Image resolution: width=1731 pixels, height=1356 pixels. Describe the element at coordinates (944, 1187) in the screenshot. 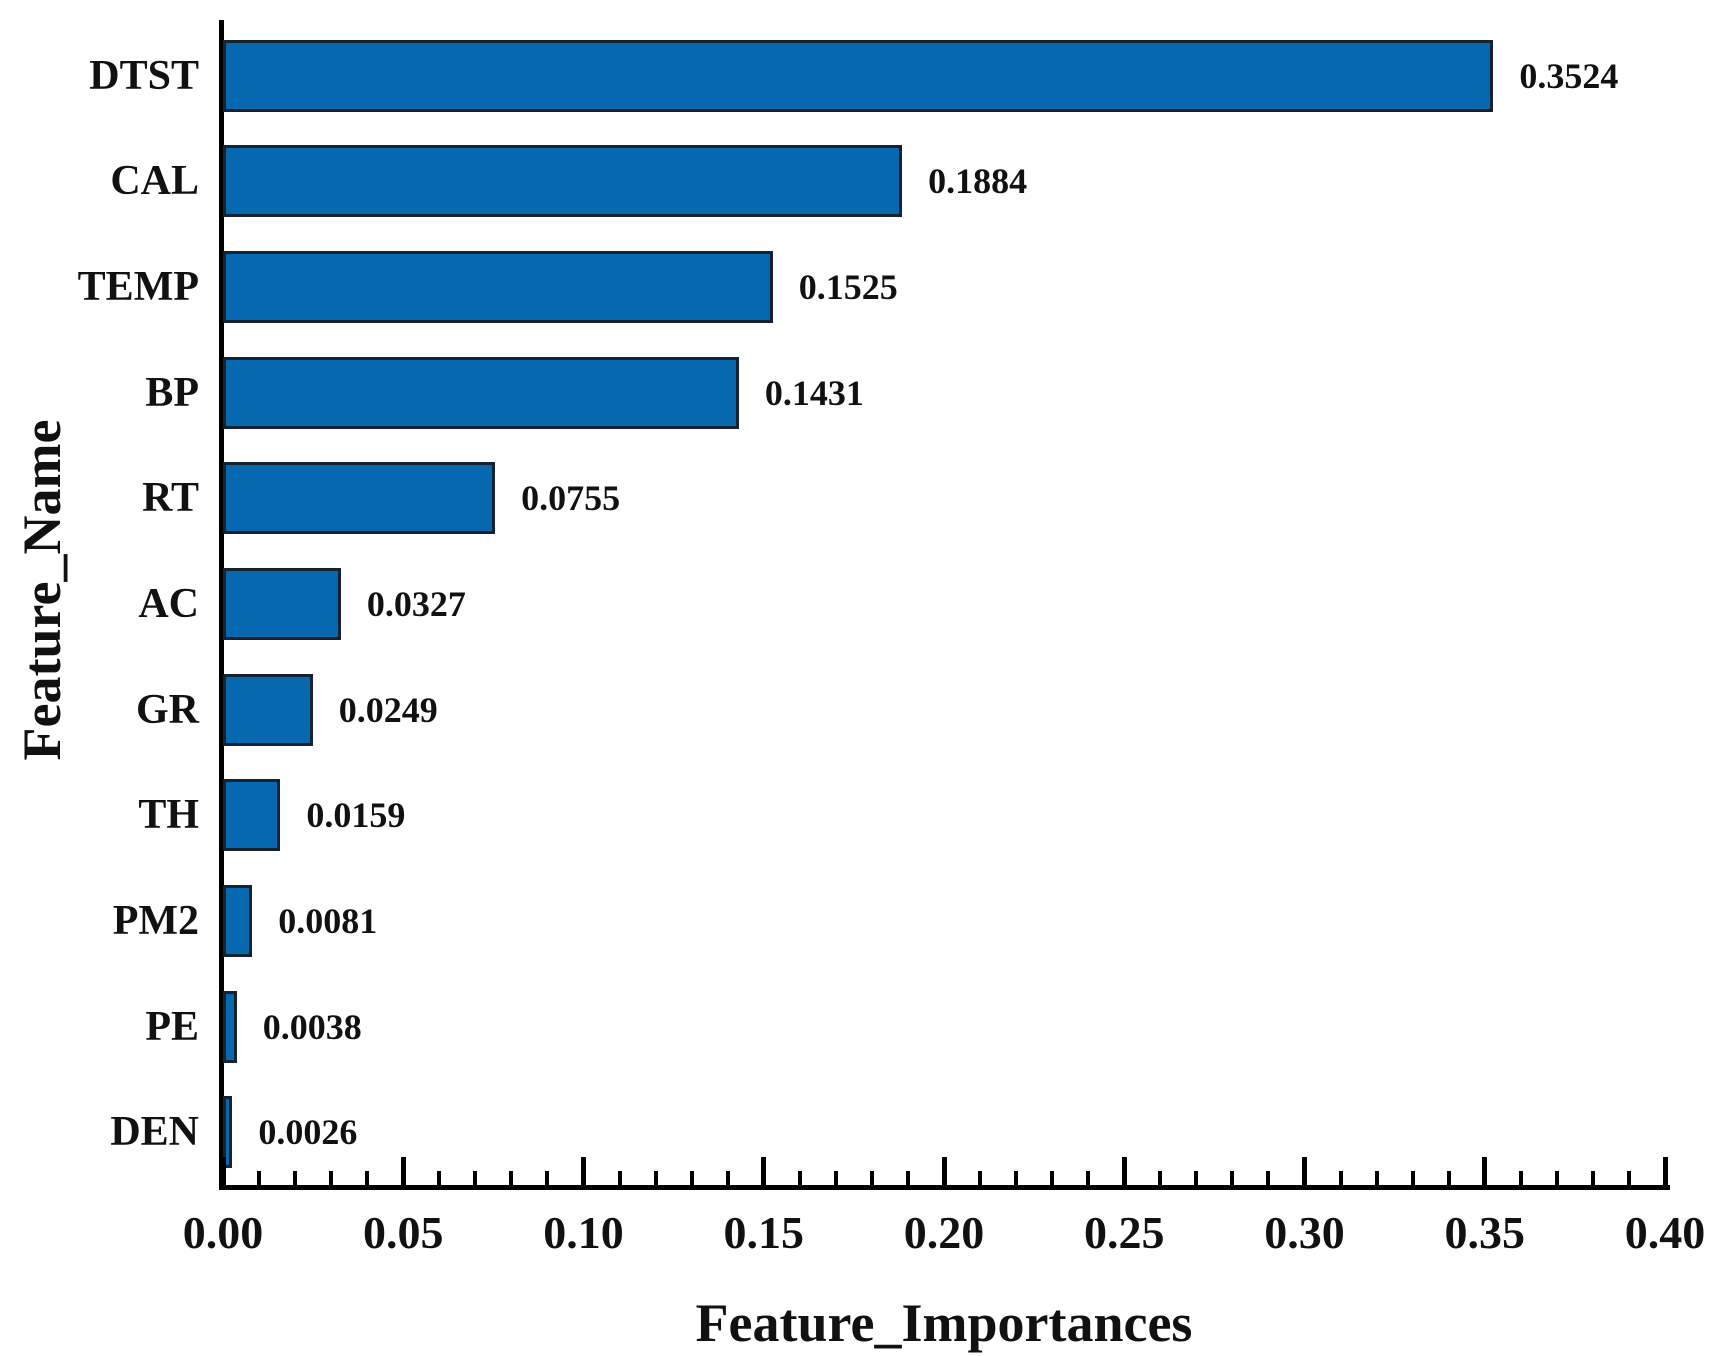

I see `x-axis-line` at that location.